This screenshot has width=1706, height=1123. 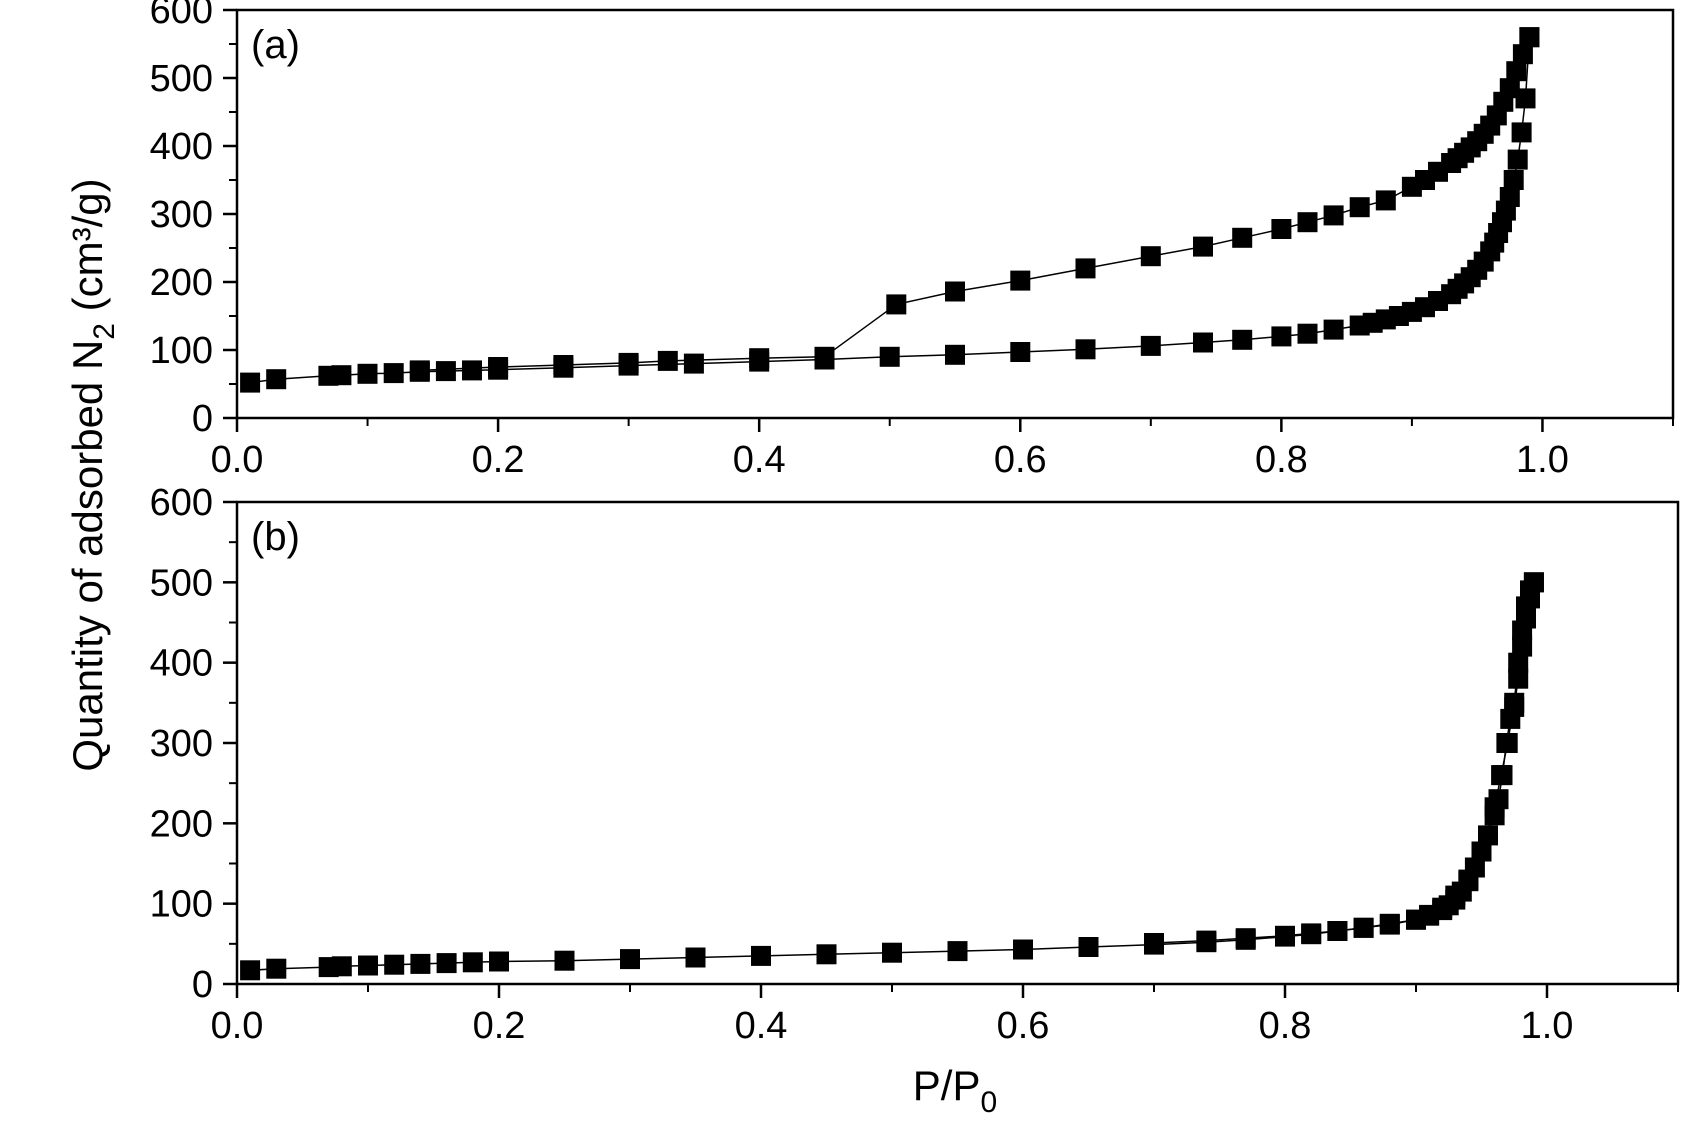 I want to click on x-axis-title: P/P0, so click(x=955, y=1090).